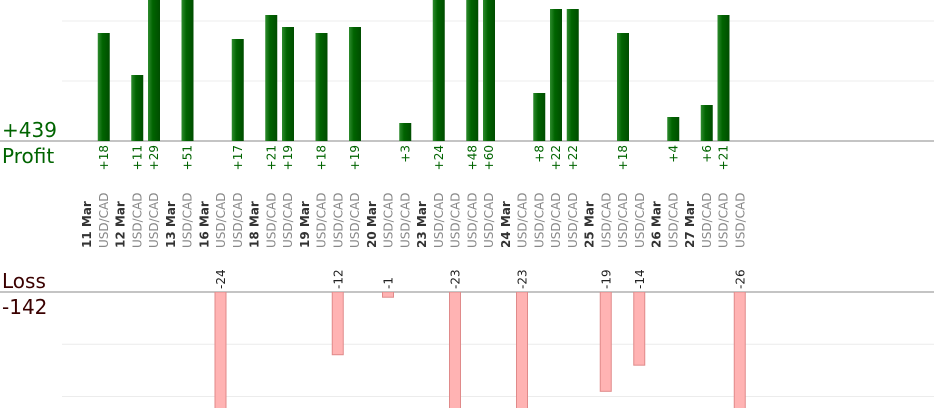 Image resolution: width=934 pixels, height=420 pixels. Describe the element at coordinates (188, 157) in the screenshot. I see `profit-value-label: +51` at that location.